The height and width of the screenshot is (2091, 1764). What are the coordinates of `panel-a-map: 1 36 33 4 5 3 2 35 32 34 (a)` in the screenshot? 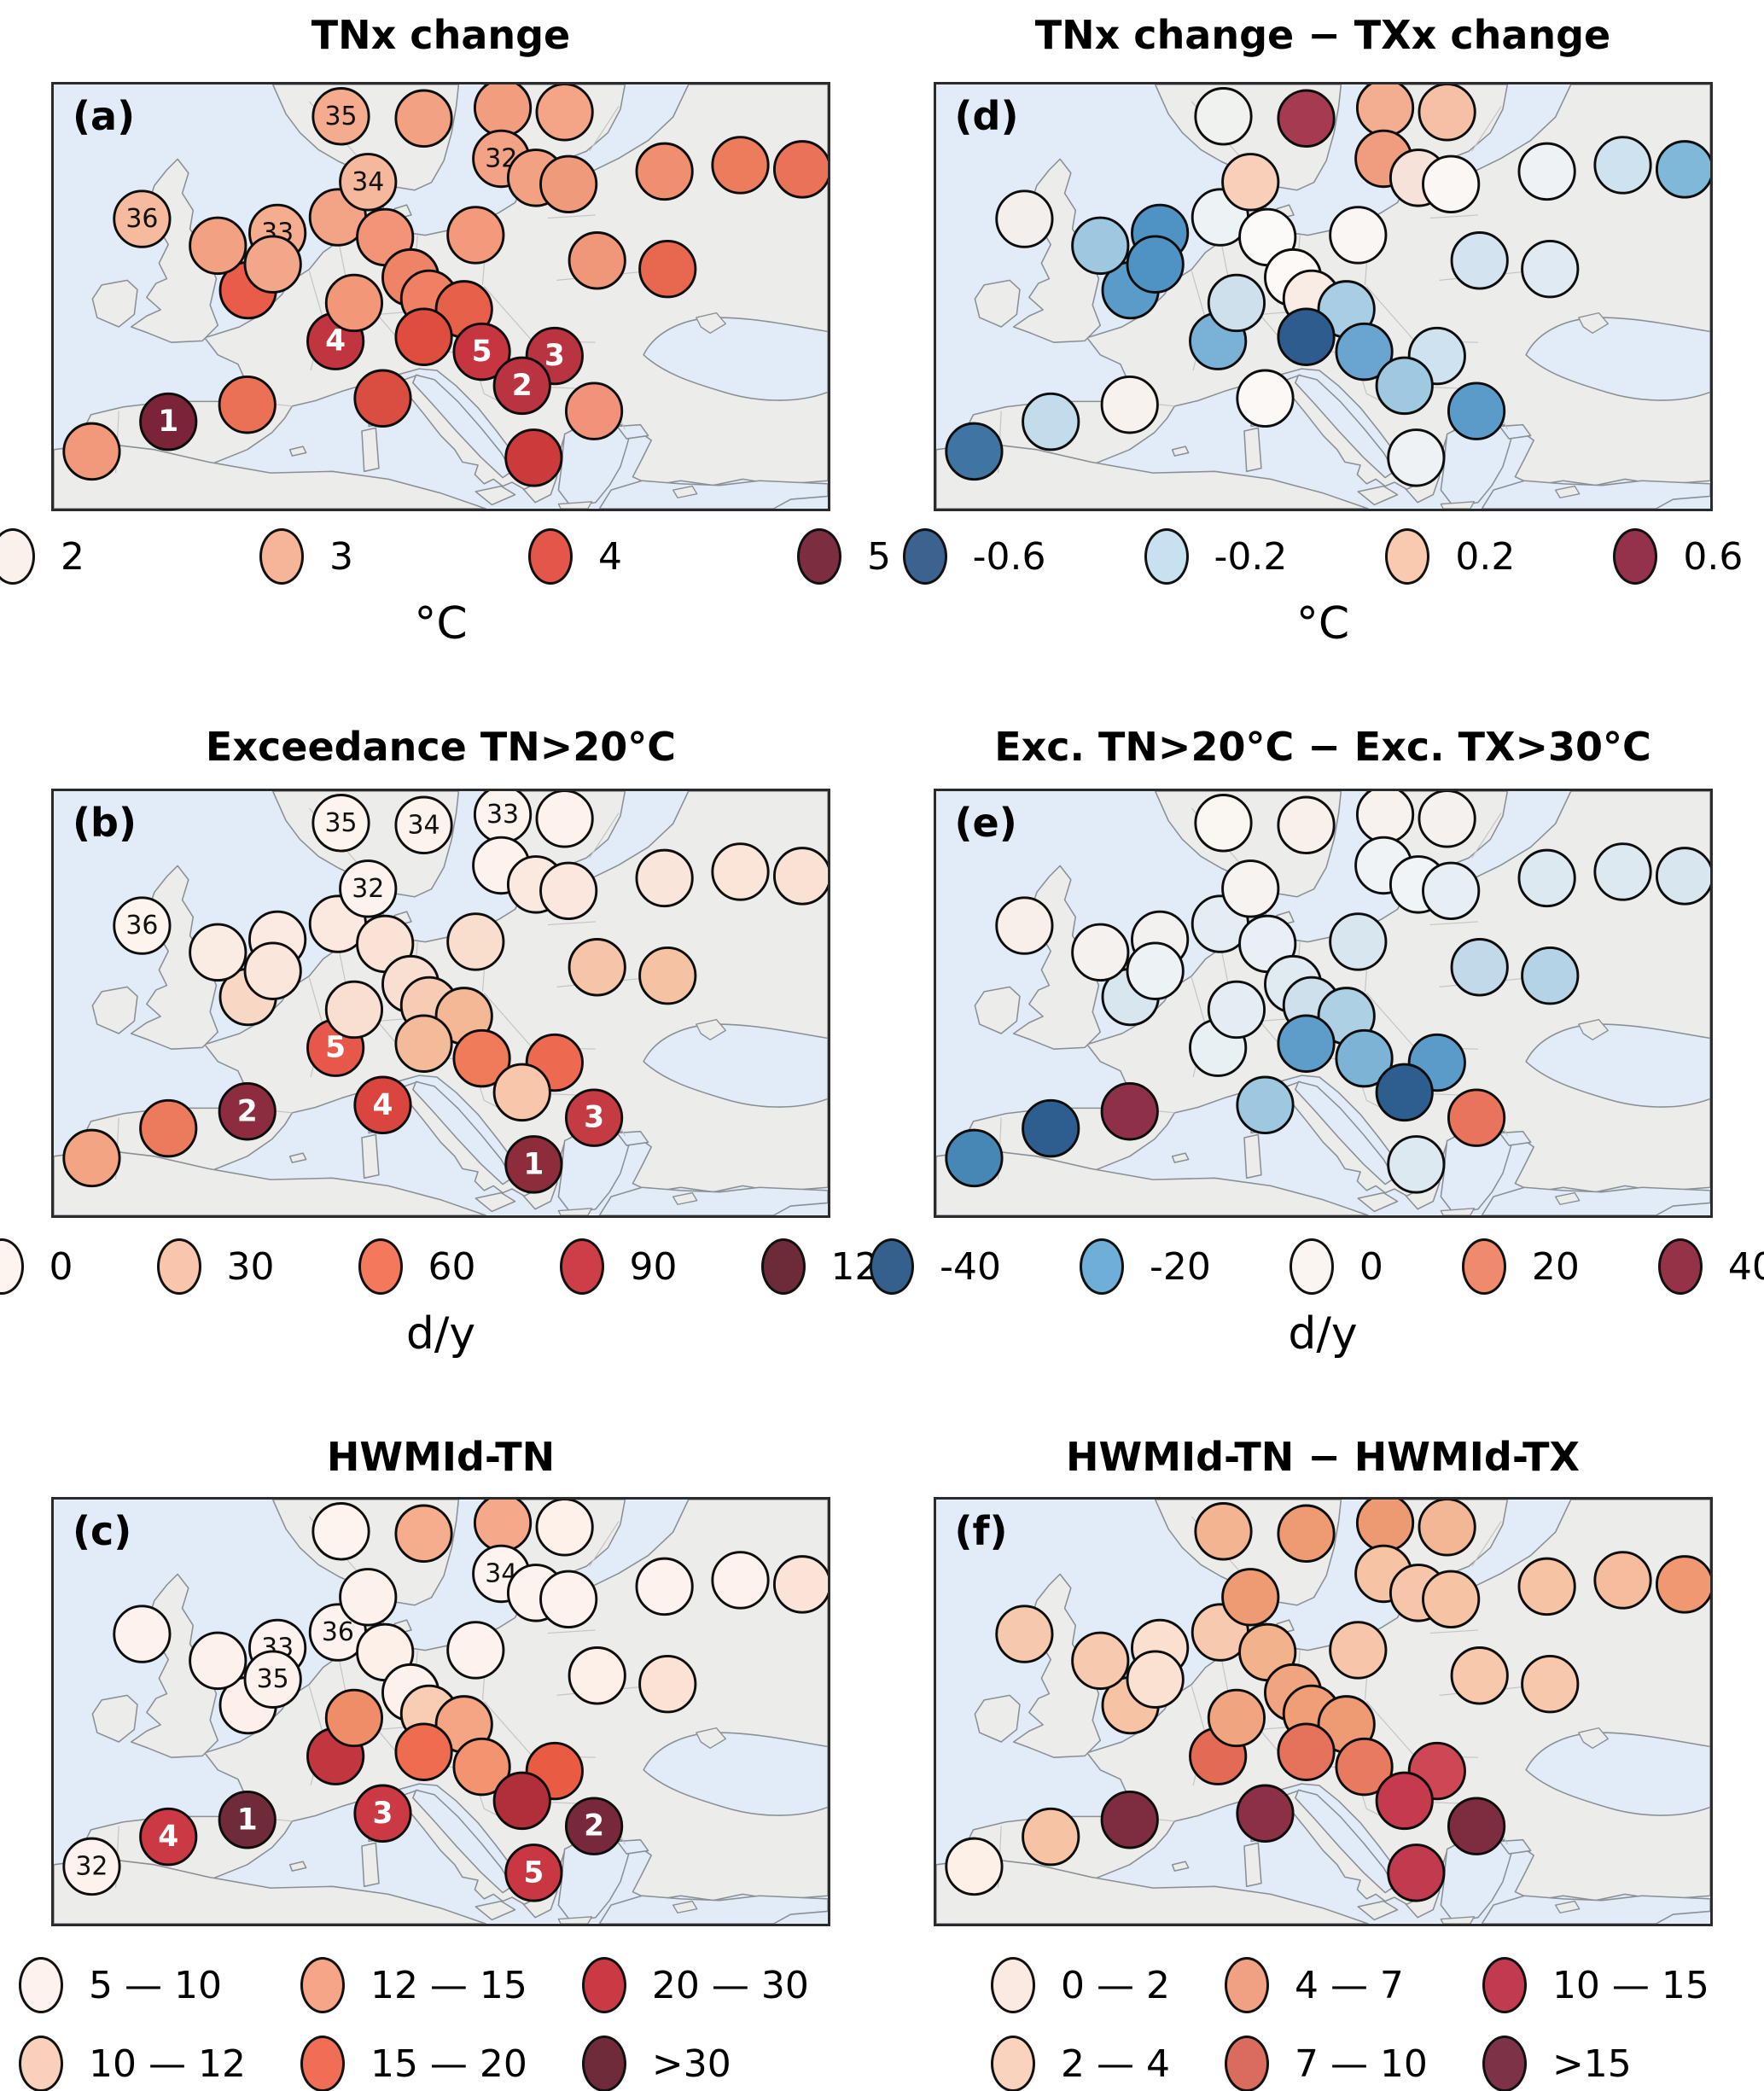 It's located at (441, 296).